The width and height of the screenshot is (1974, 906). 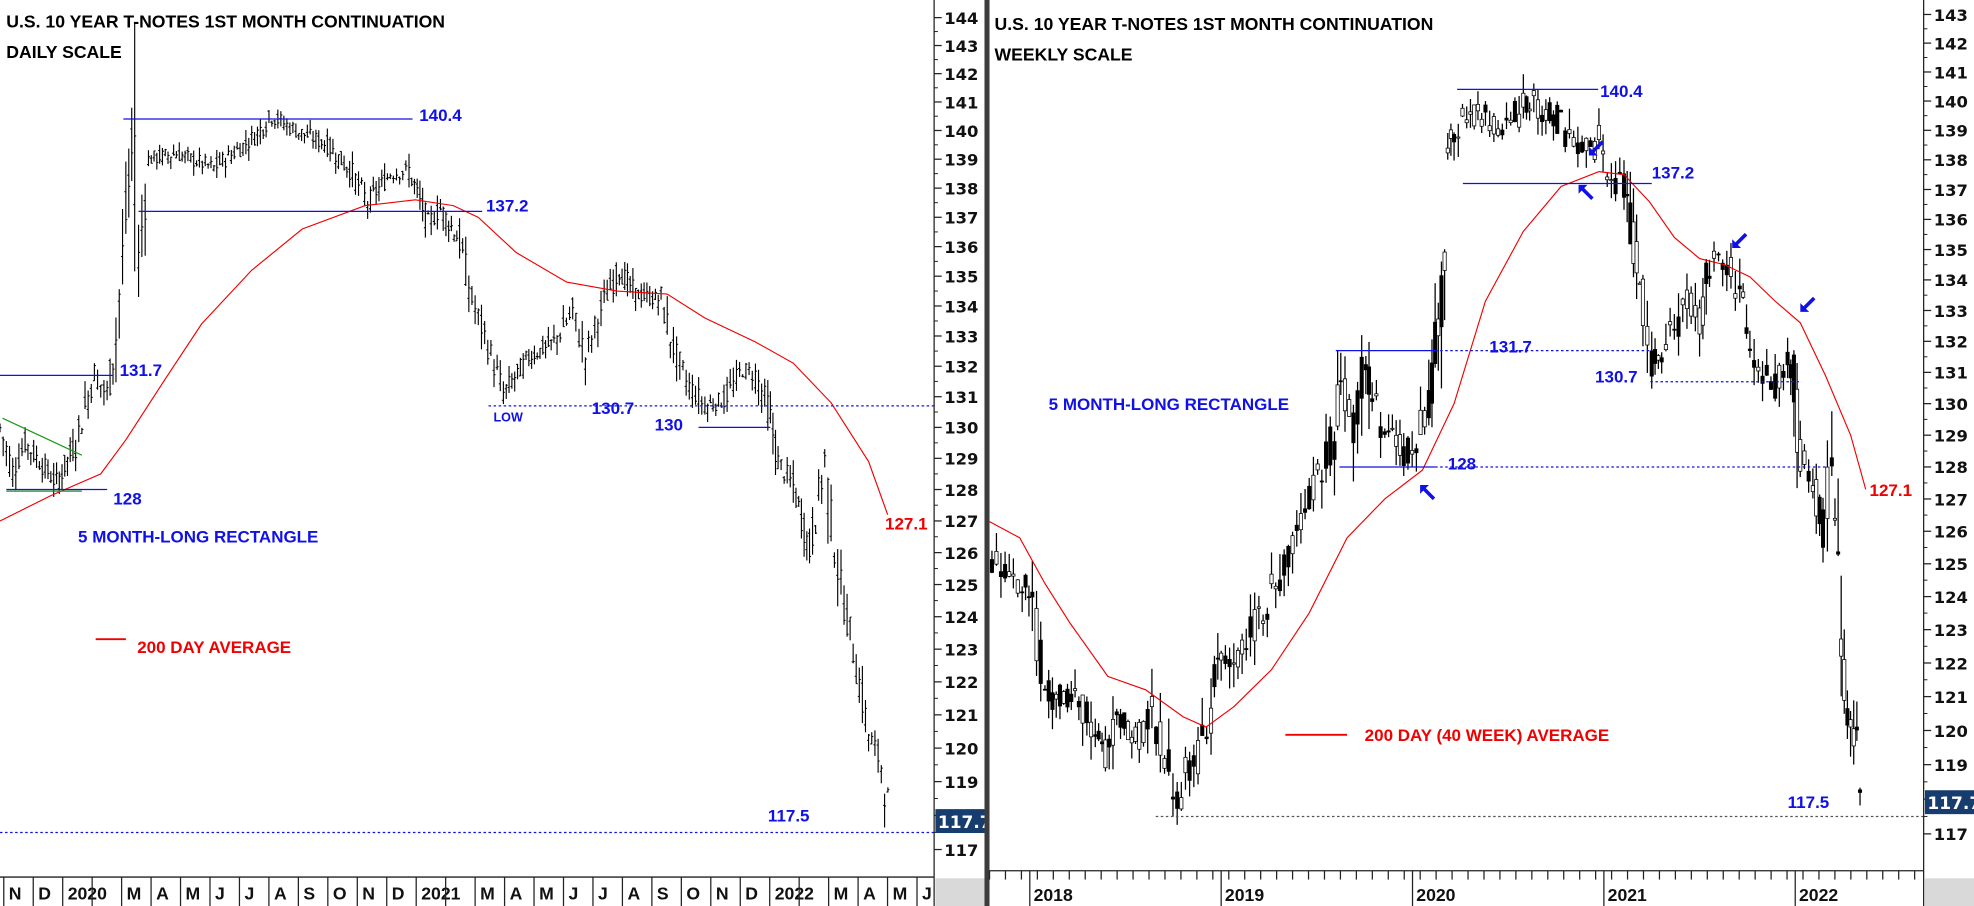 What do you see at coordinates (1064, 54) in the screenshot?
I see `weekly-chart-subtitle: WEEKLY SCALE` at bounding box center [1064, 54].